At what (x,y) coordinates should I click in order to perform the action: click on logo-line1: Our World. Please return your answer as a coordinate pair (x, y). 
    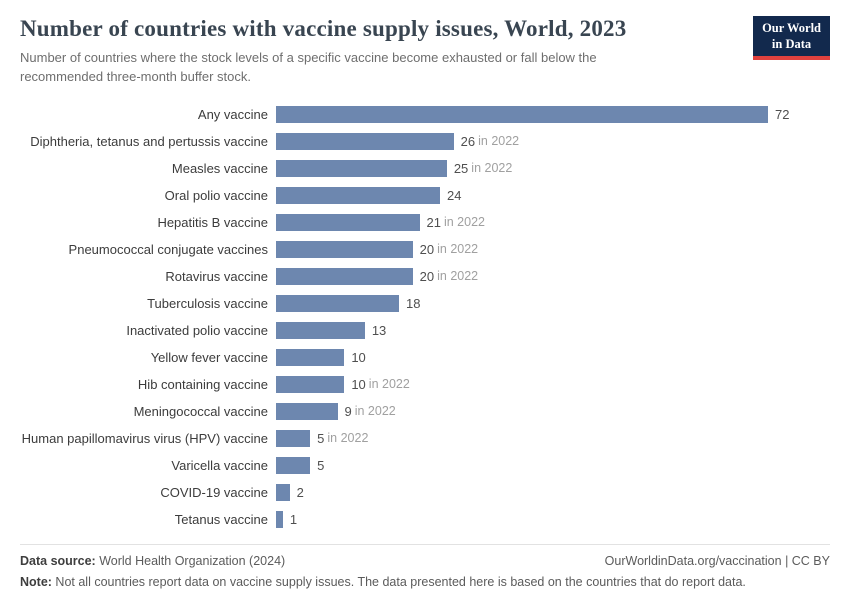
    Looking at the image, I should click on (791, 28).